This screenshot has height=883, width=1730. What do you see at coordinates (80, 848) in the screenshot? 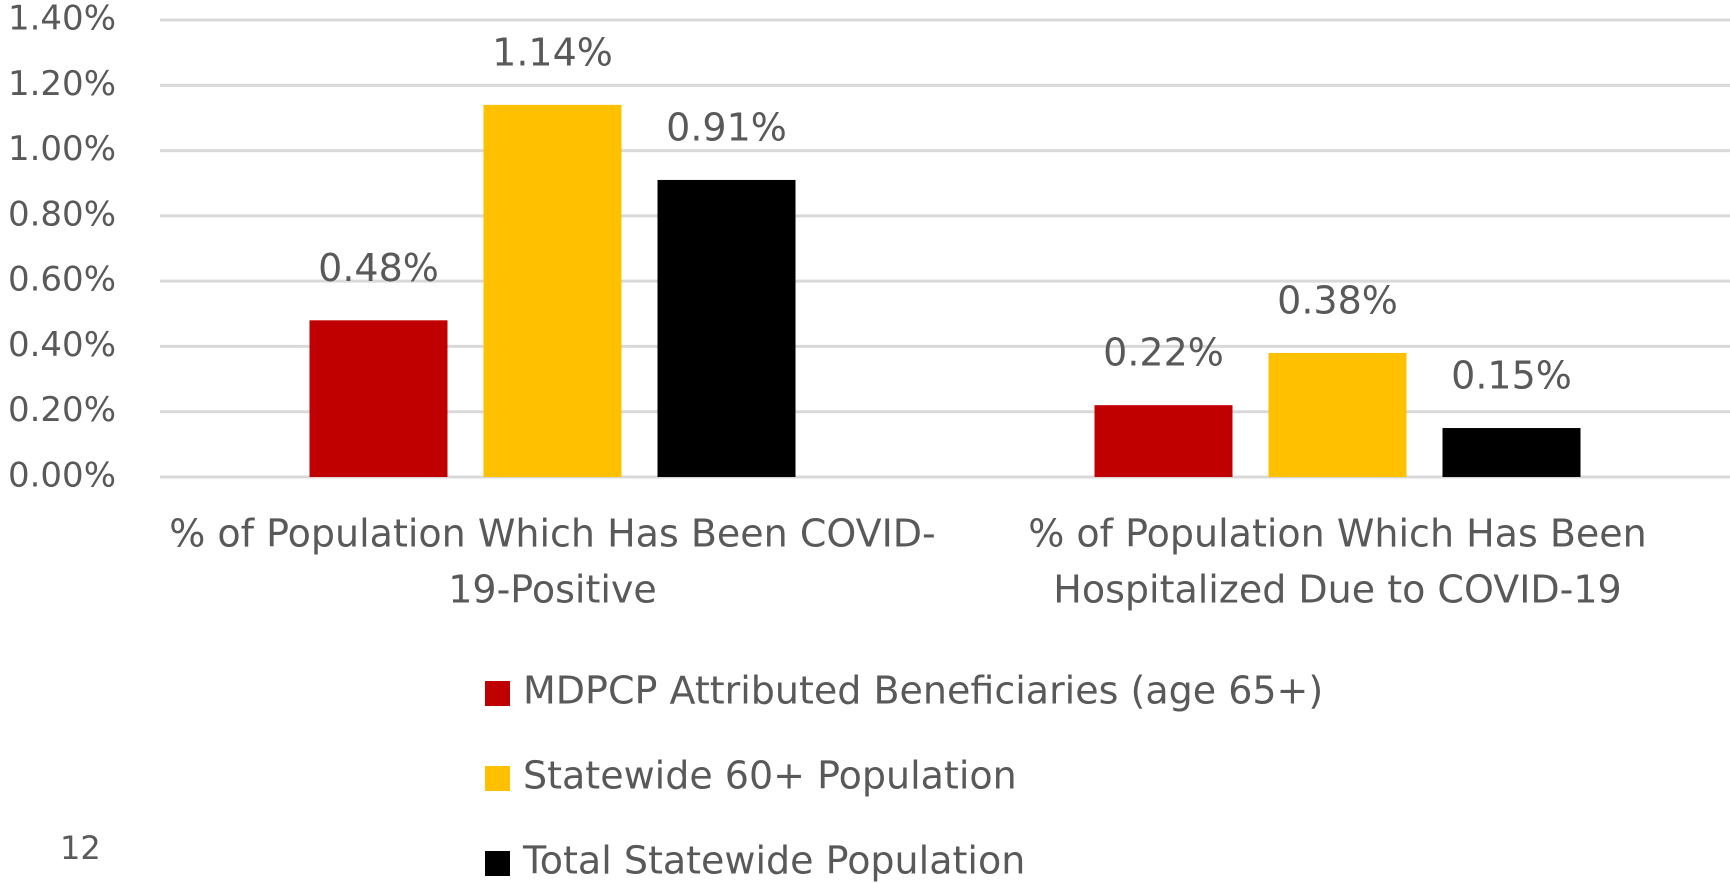
I see `page-number: 12` at bounding box center [80, 848].